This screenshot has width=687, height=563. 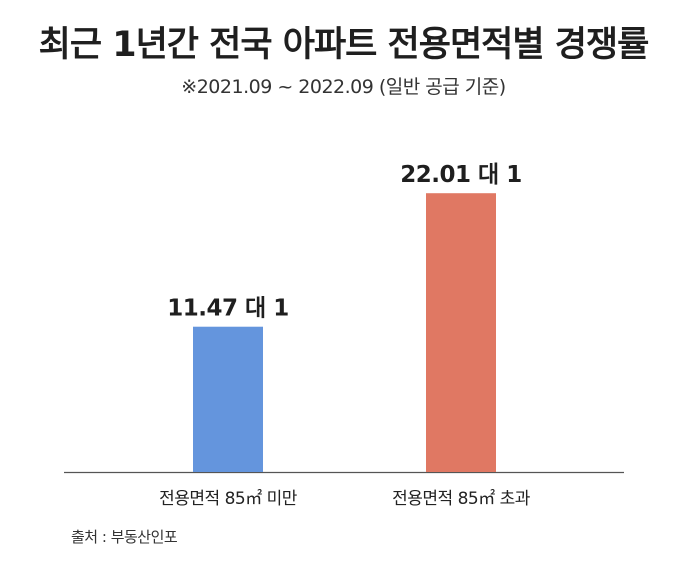 I want to click on category-label-1: 전용면적 85㎡ 미만, so click(x=228, y=499).